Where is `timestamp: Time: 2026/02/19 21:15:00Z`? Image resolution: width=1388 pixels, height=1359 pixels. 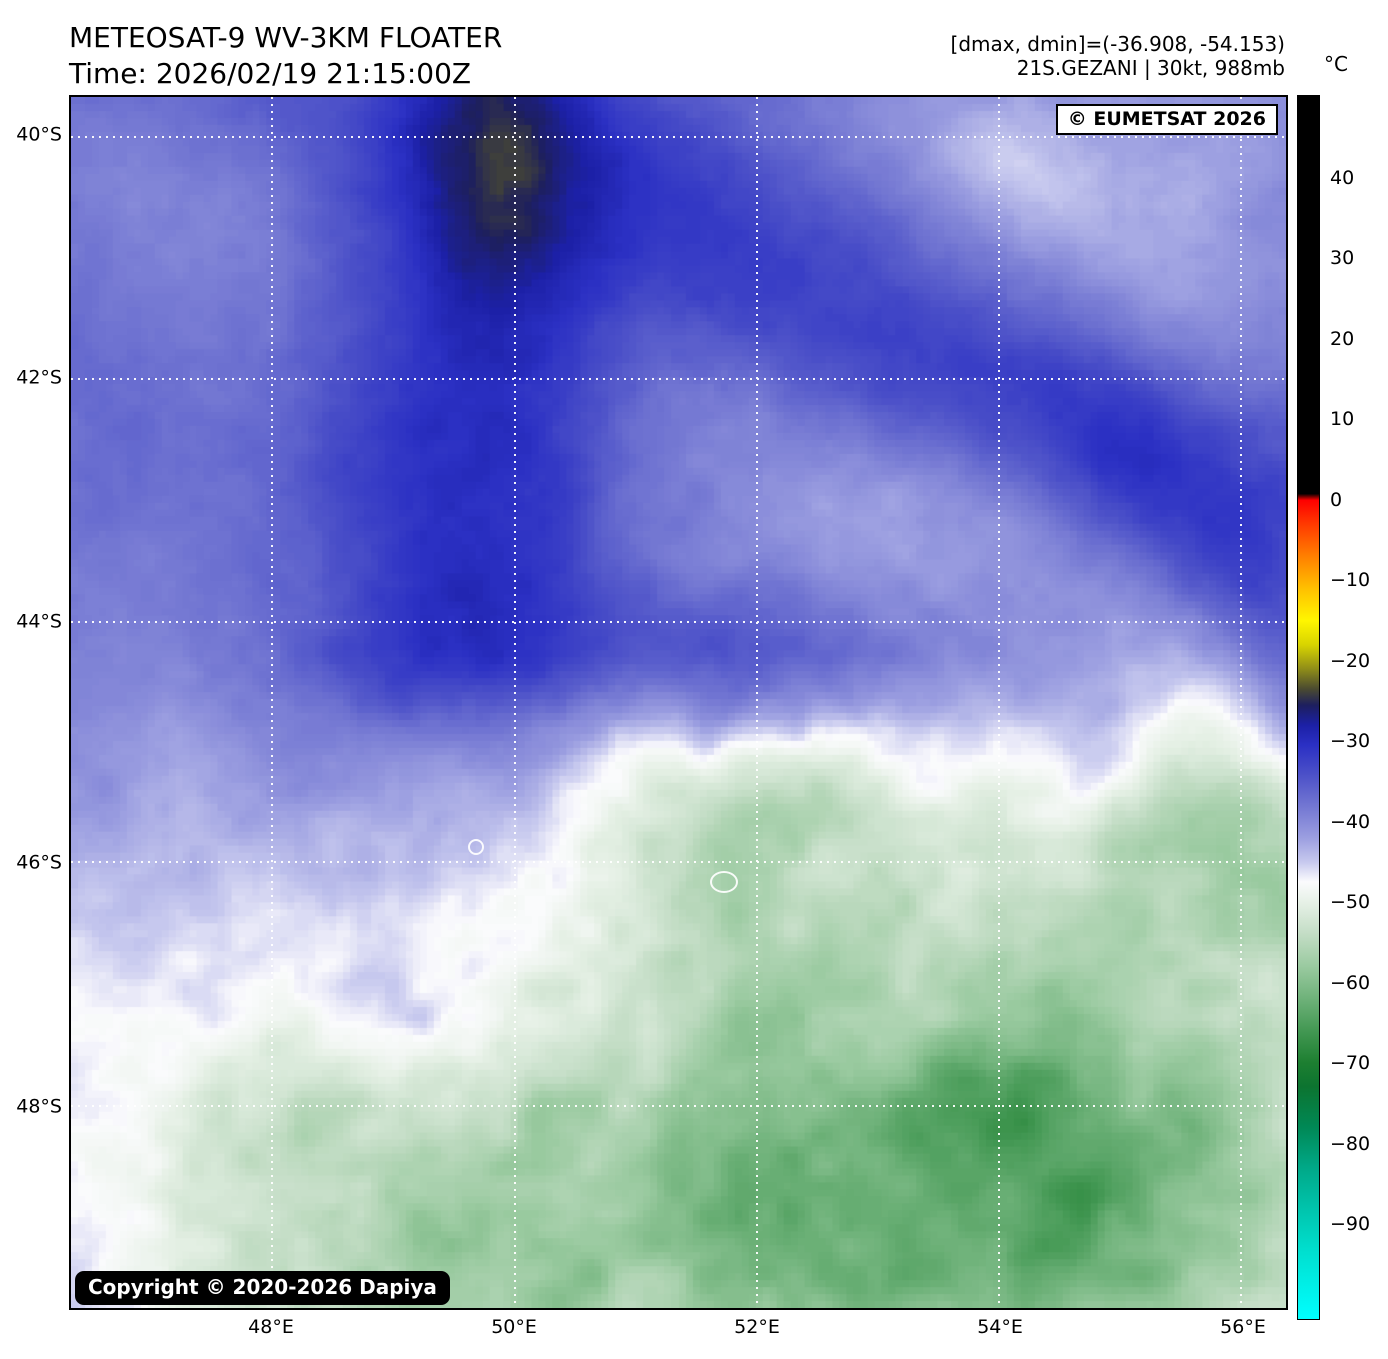 timestamp: Time: 2026/02/19 21:15:00Z is located at coordinates (270, 73).